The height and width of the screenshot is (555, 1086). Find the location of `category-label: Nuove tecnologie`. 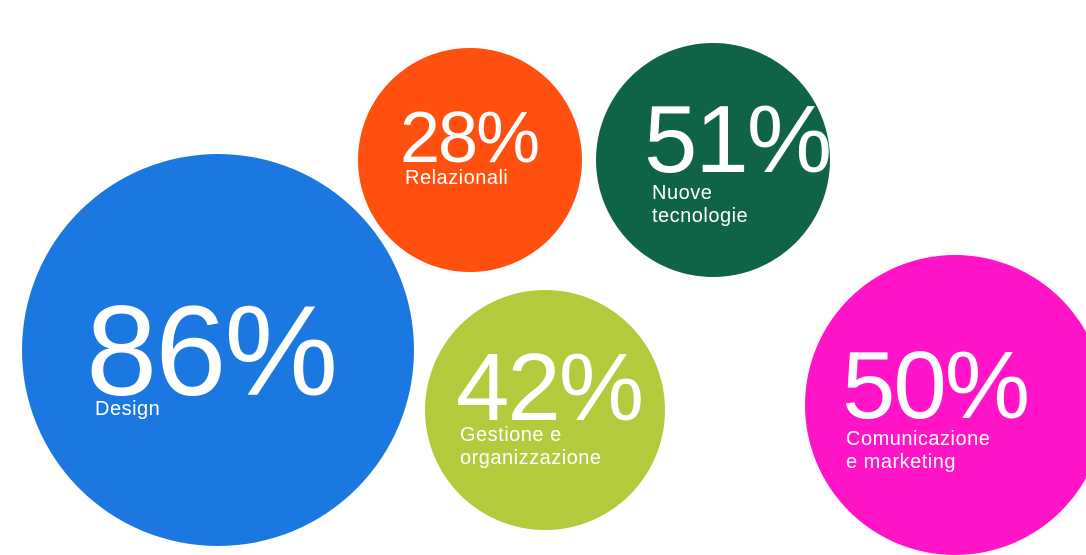

category-label: Nuove tecnologie is located at coordinates (700, 204).